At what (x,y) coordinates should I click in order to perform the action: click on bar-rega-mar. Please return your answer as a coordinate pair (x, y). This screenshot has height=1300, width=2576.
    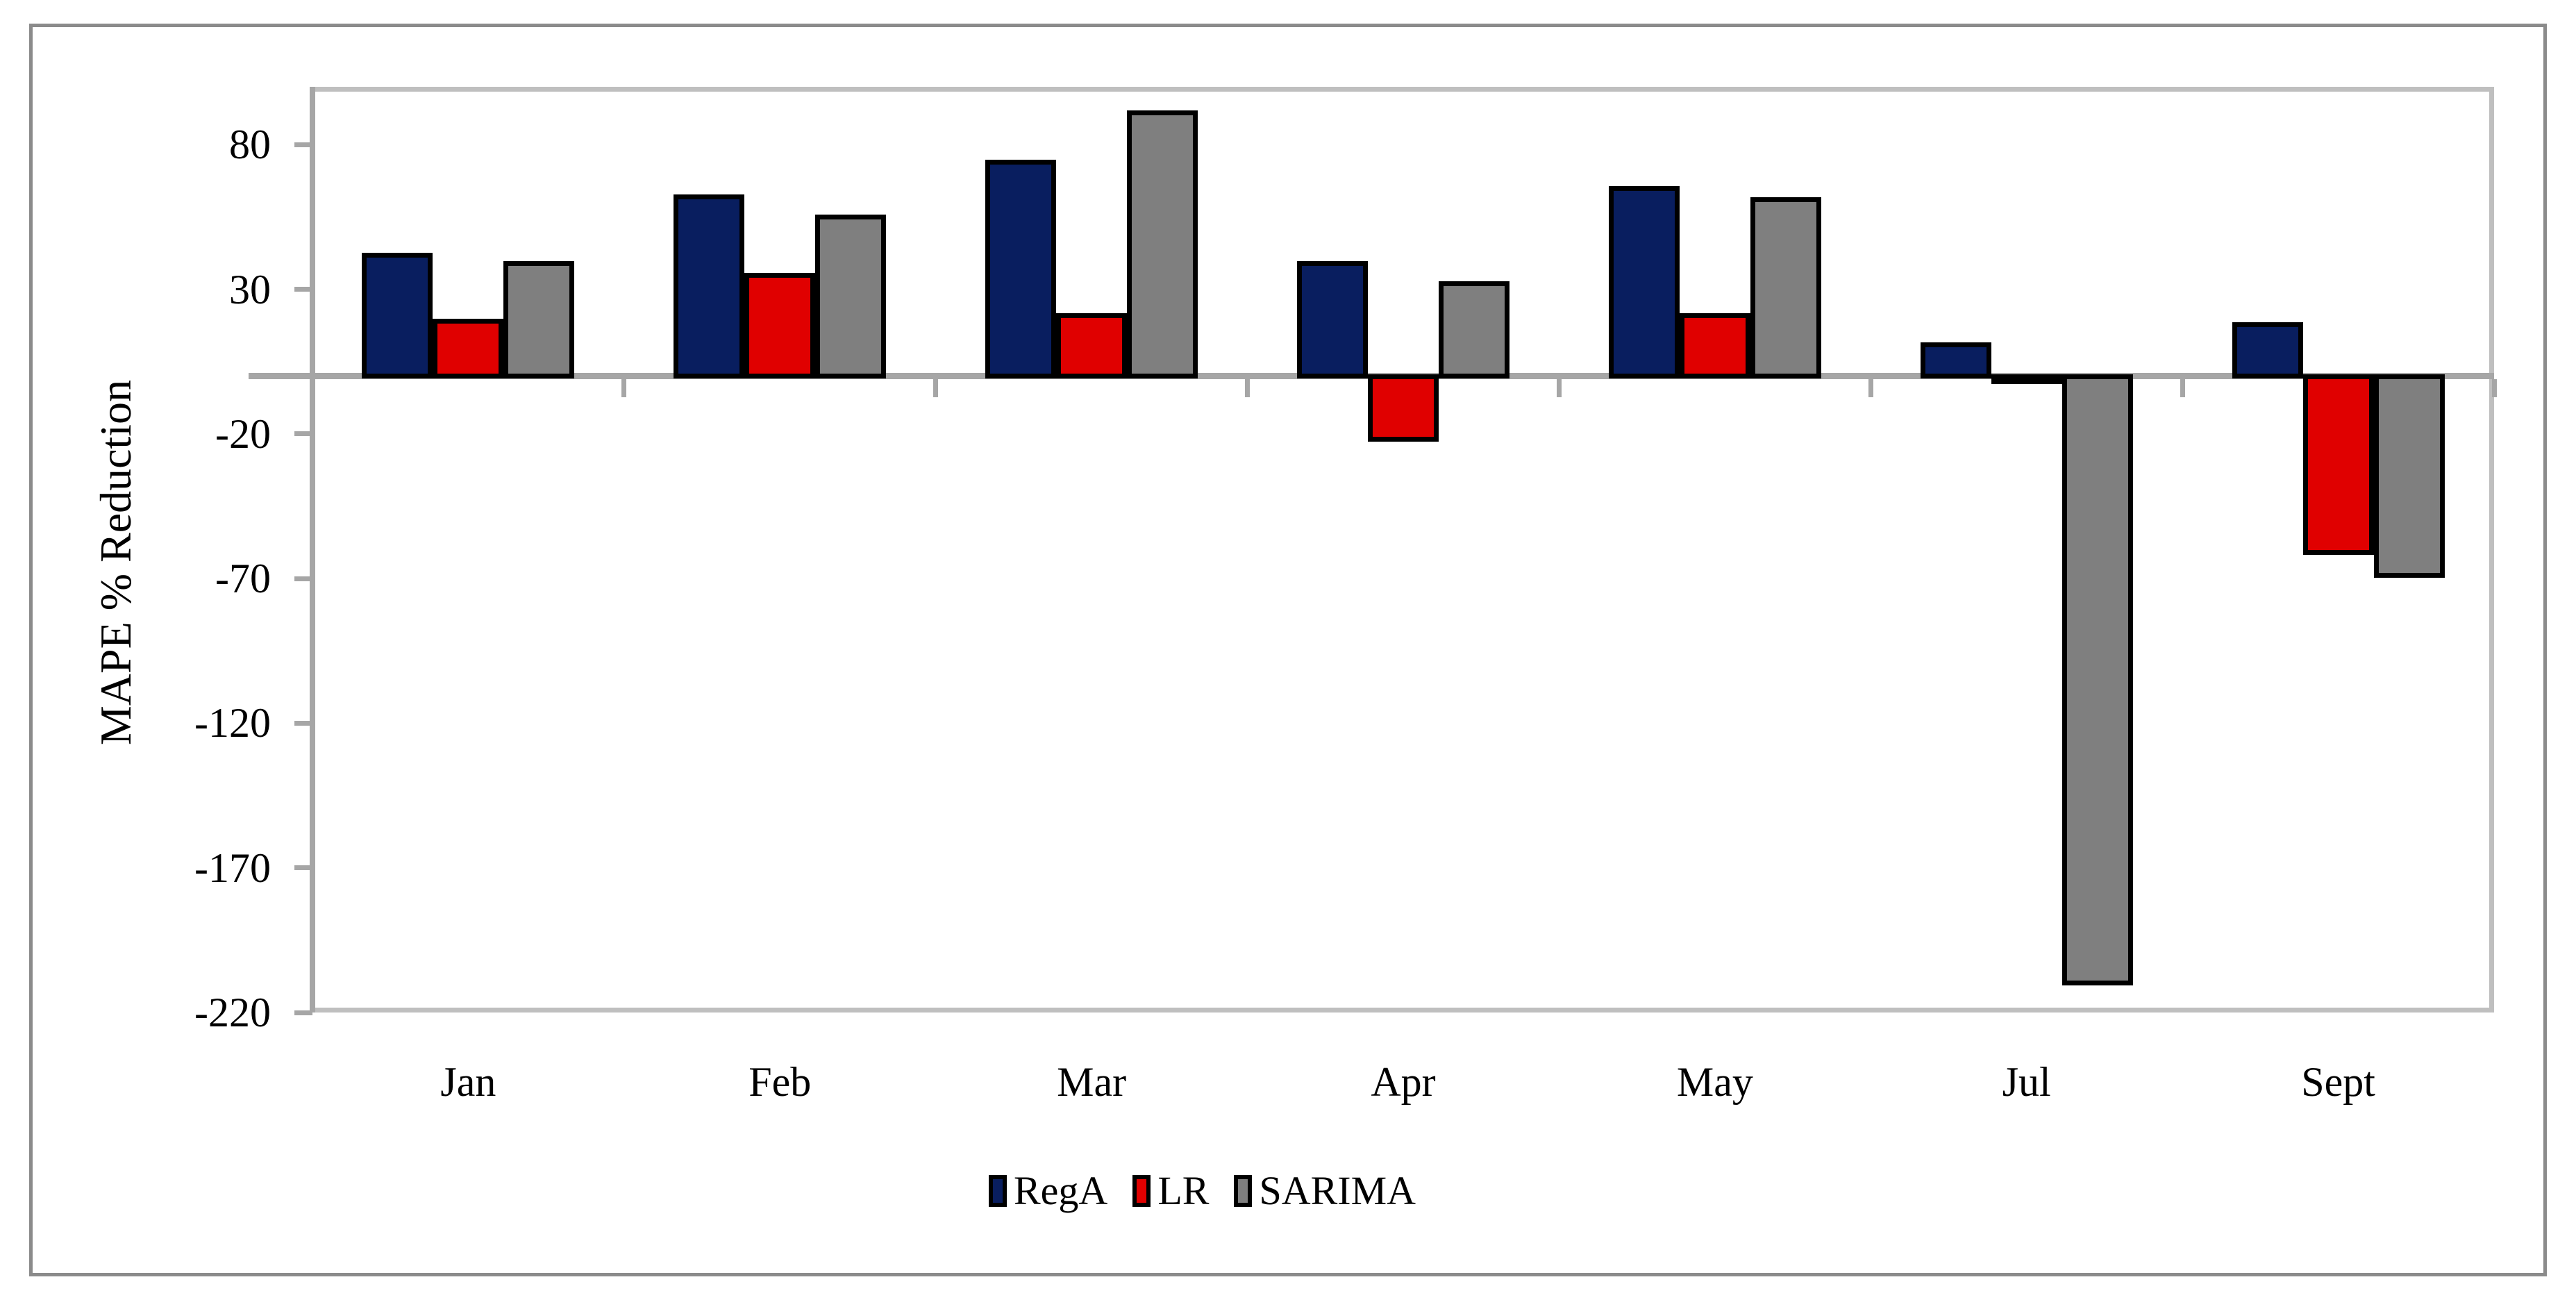
    Looking at the image, I should click on (1021, 269).